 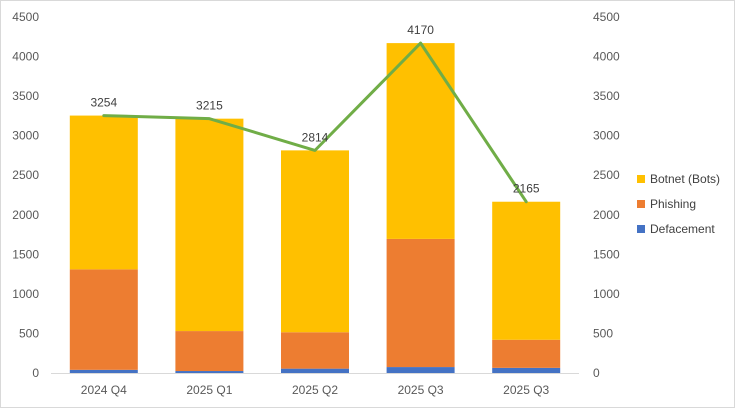 I want to click on y-tick-label: 4000, so click(x=25, y=57).